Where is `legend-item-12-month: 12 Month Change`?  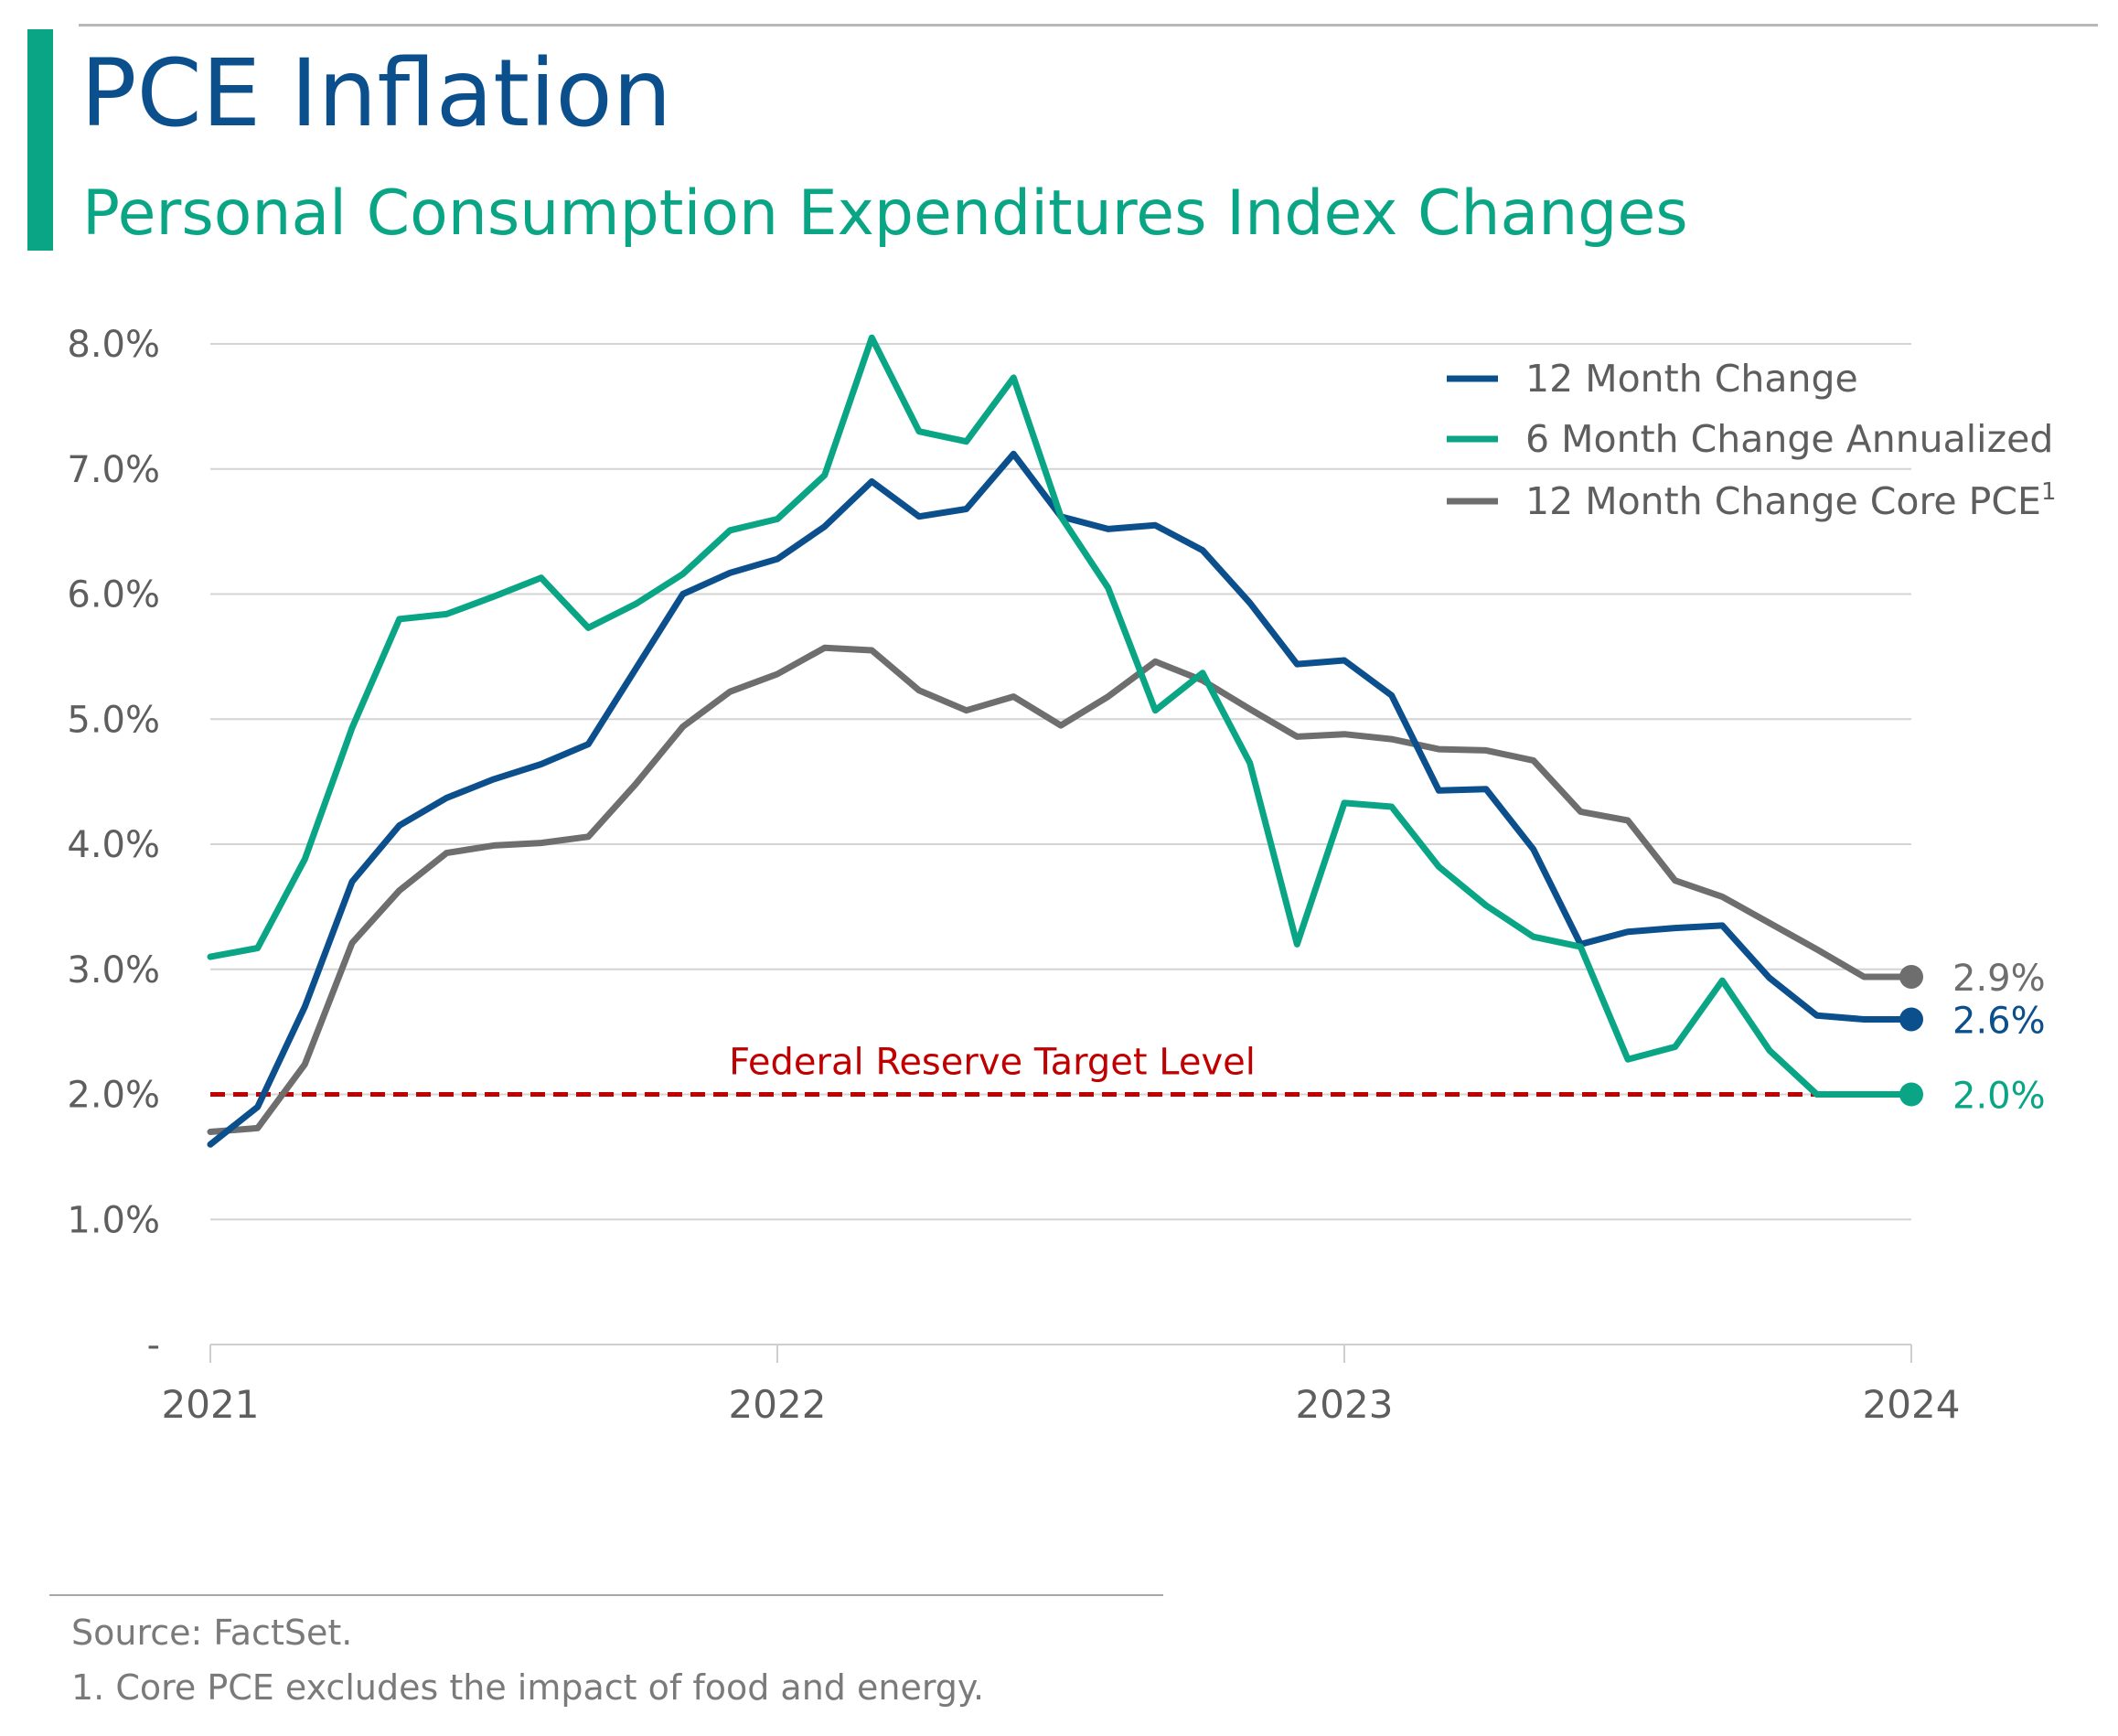 legend-item-12-month: 12 Month Change is located at coordinates (1691, 379).